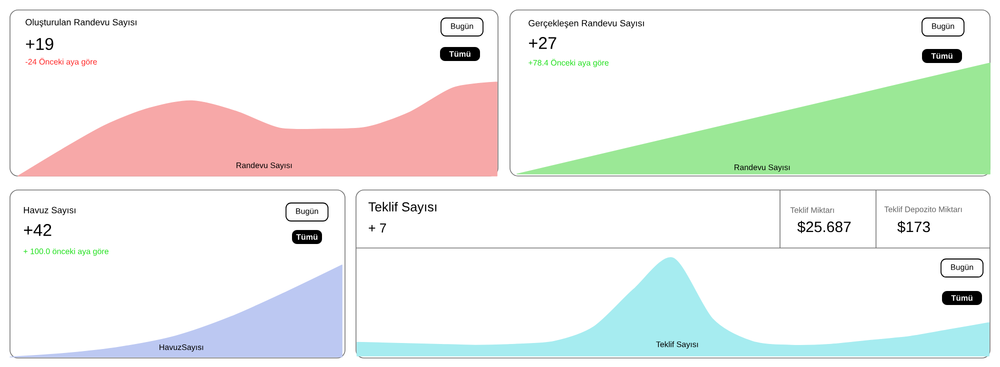 Image resolution: width=1000 pixels, height=367 pixels. I want to click on text: $173, so click(913, 227).